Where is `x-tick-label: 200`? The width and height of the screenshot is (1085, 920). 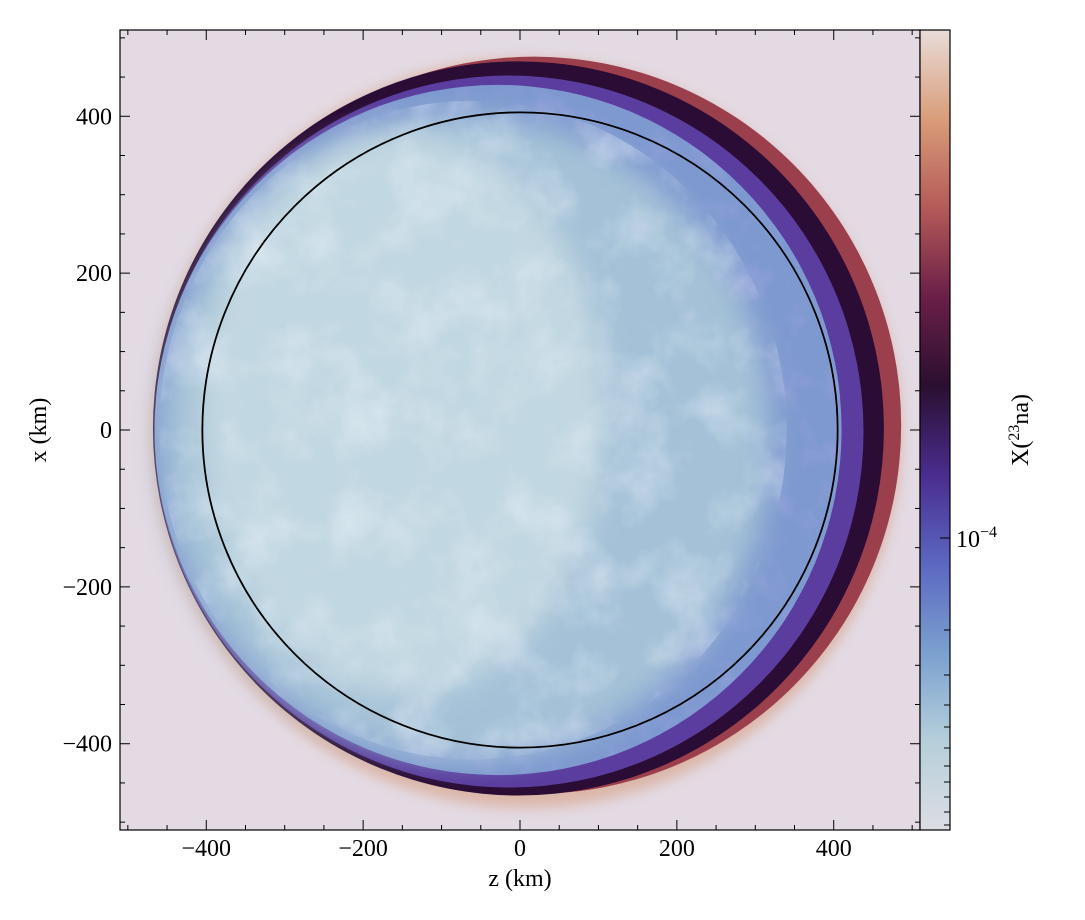
x-tick-label: 200 is located at coordinates (677, 849).